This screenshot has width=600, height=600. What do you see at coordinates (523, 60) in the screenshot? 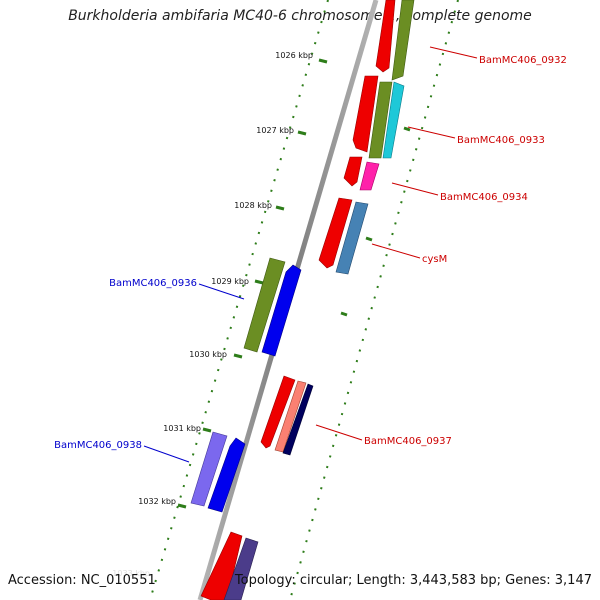
I see `gene-label-bammc406-0932: BamMC406_0932` at bounding box center [523, 60].